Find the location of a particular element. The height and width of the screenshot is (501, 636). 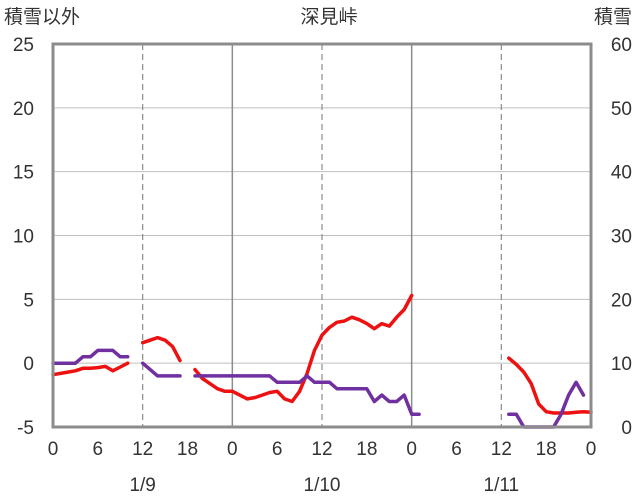

date-label: 1/10 is located at coordinates (322, 485).